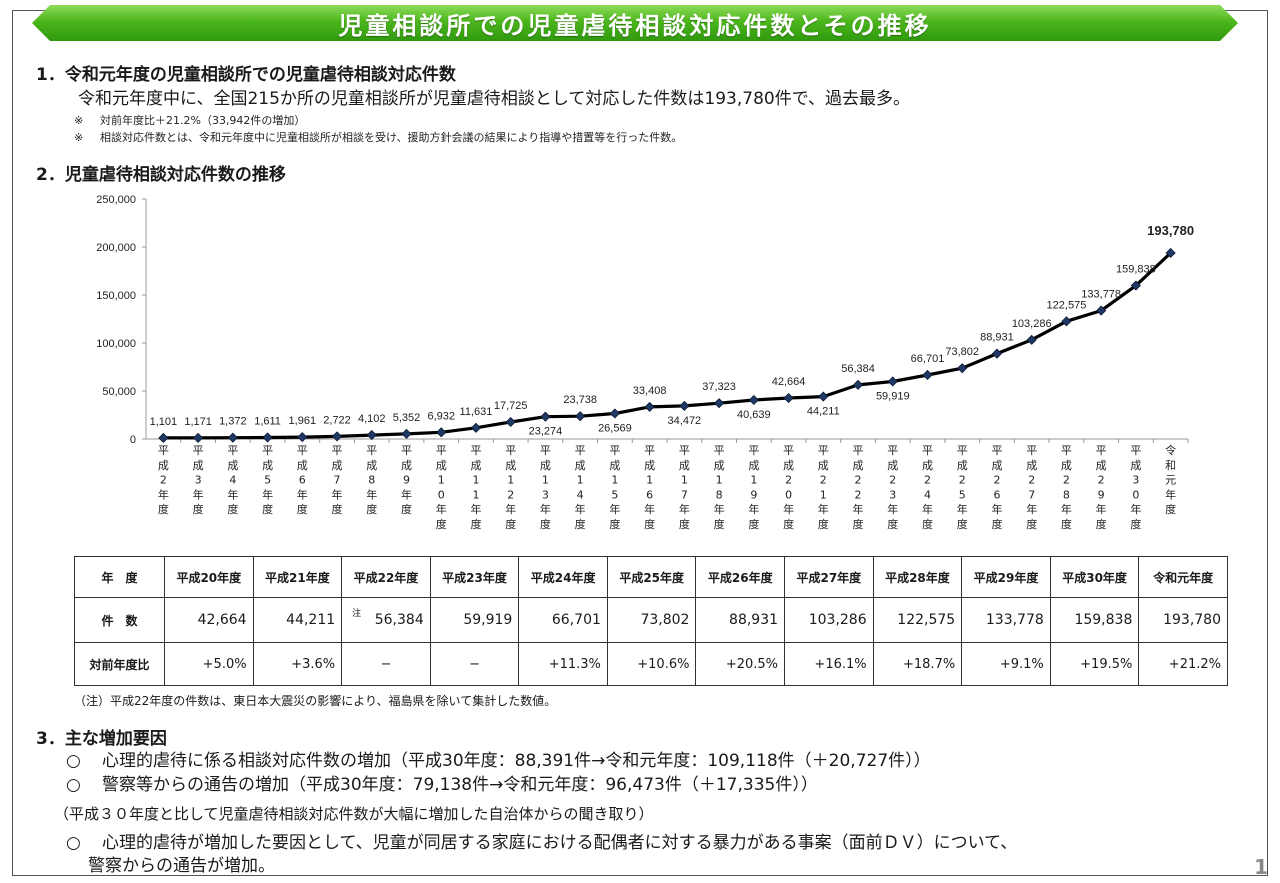 The width and height of the screenshot is (1280, 883). What do you see at coordinates (337, 420) in the screenshot?
I see `data-label: 2,722` at bounding box center [337, 420].